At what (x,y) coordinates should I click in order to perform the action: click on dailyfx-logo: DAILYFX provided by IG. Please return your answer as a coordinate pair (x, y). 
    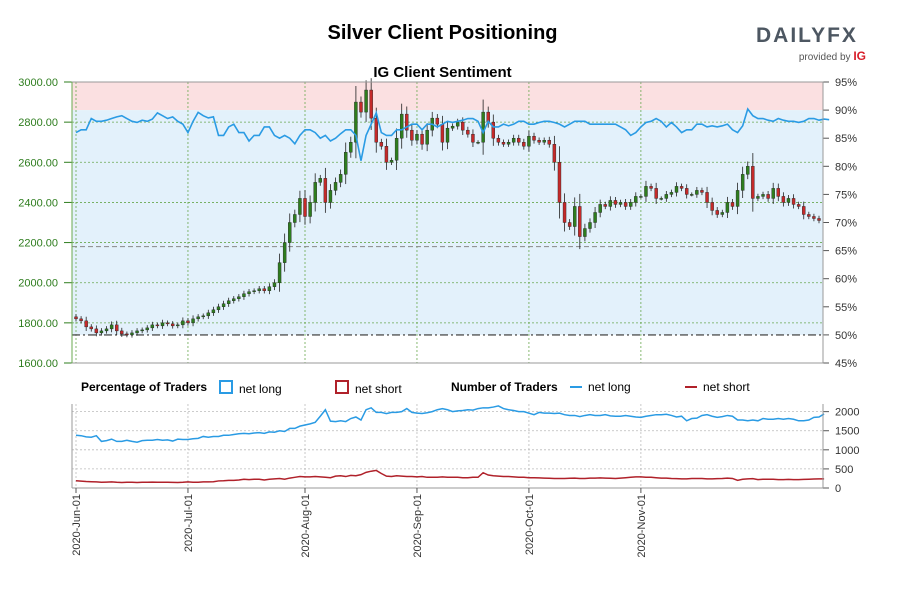
    Looking at the image, I should click on (811, 43).